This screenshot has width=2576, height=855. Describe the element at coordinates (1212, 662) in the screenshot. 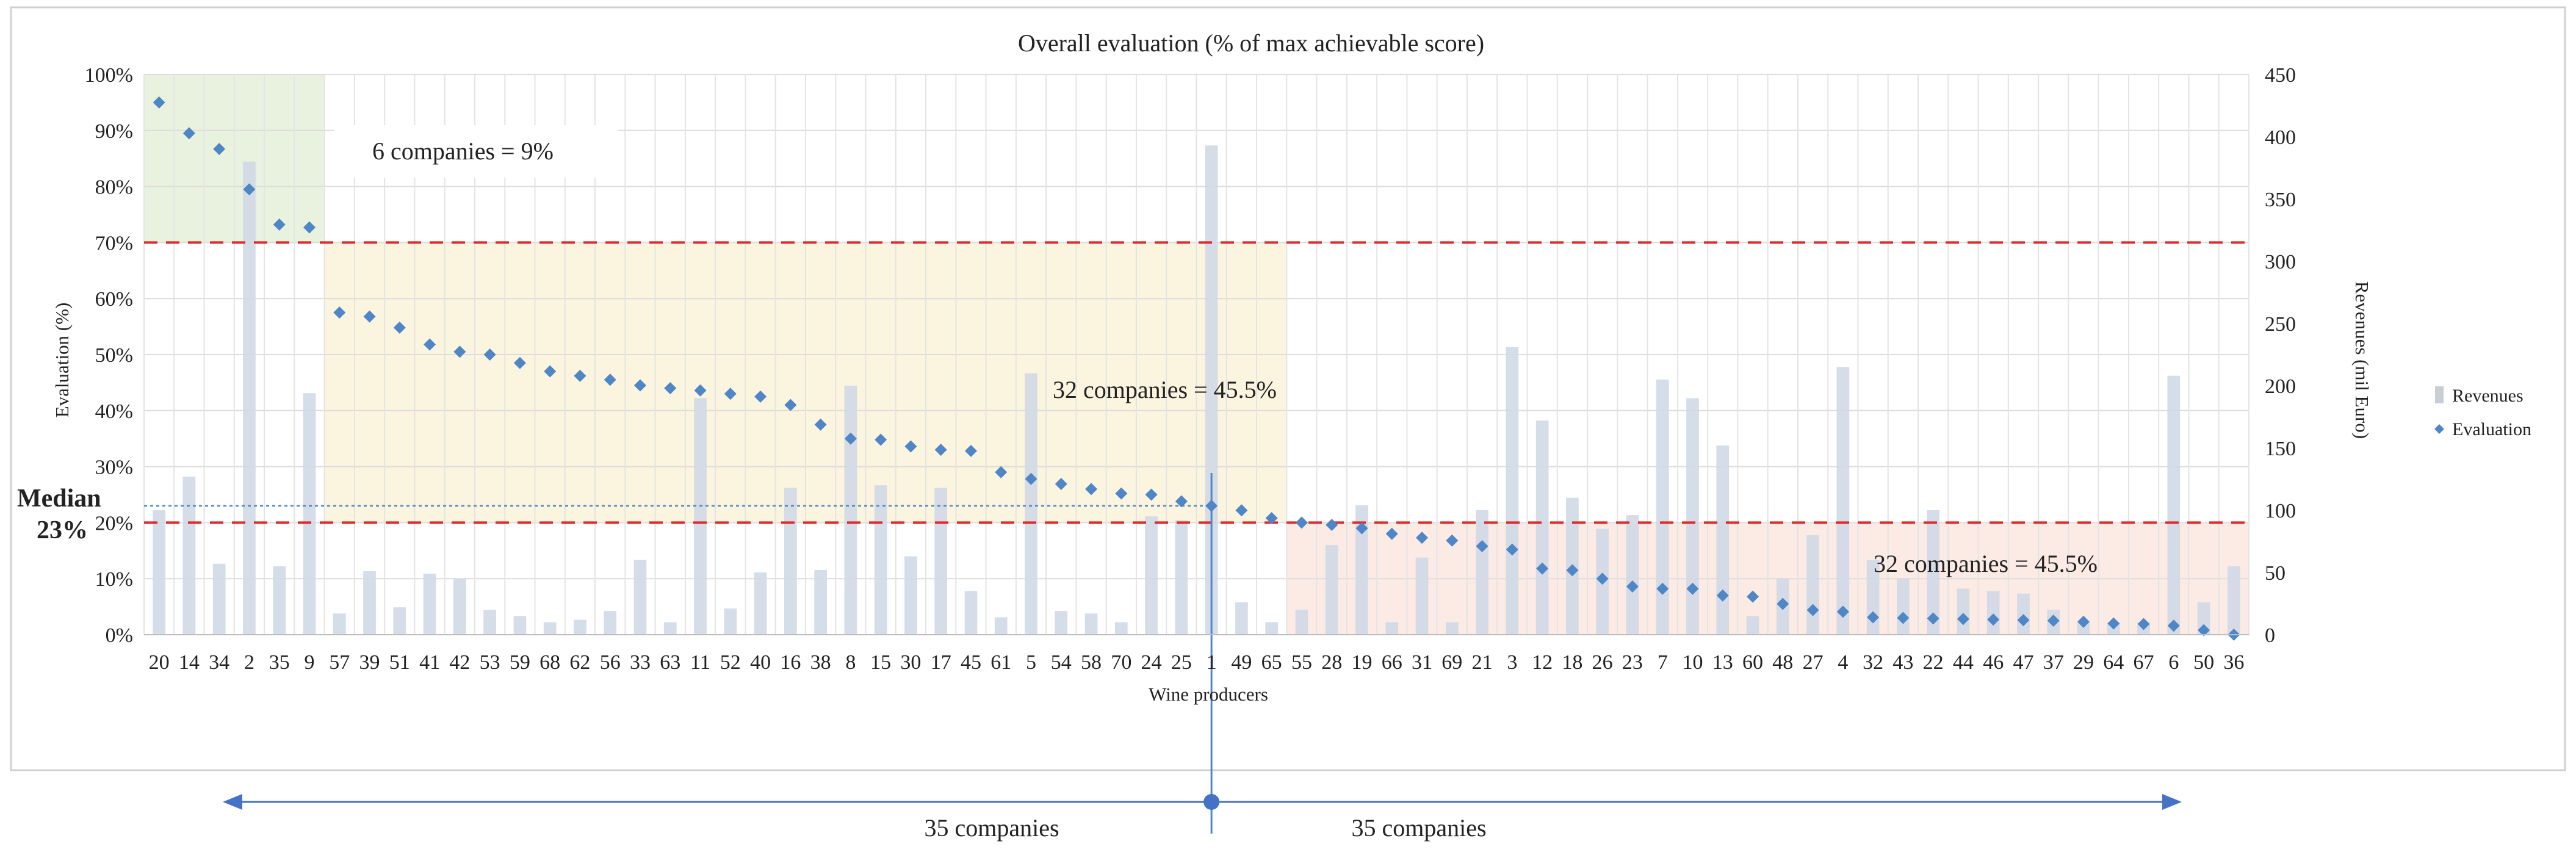

I see `x-tick-label: 1` at that location.